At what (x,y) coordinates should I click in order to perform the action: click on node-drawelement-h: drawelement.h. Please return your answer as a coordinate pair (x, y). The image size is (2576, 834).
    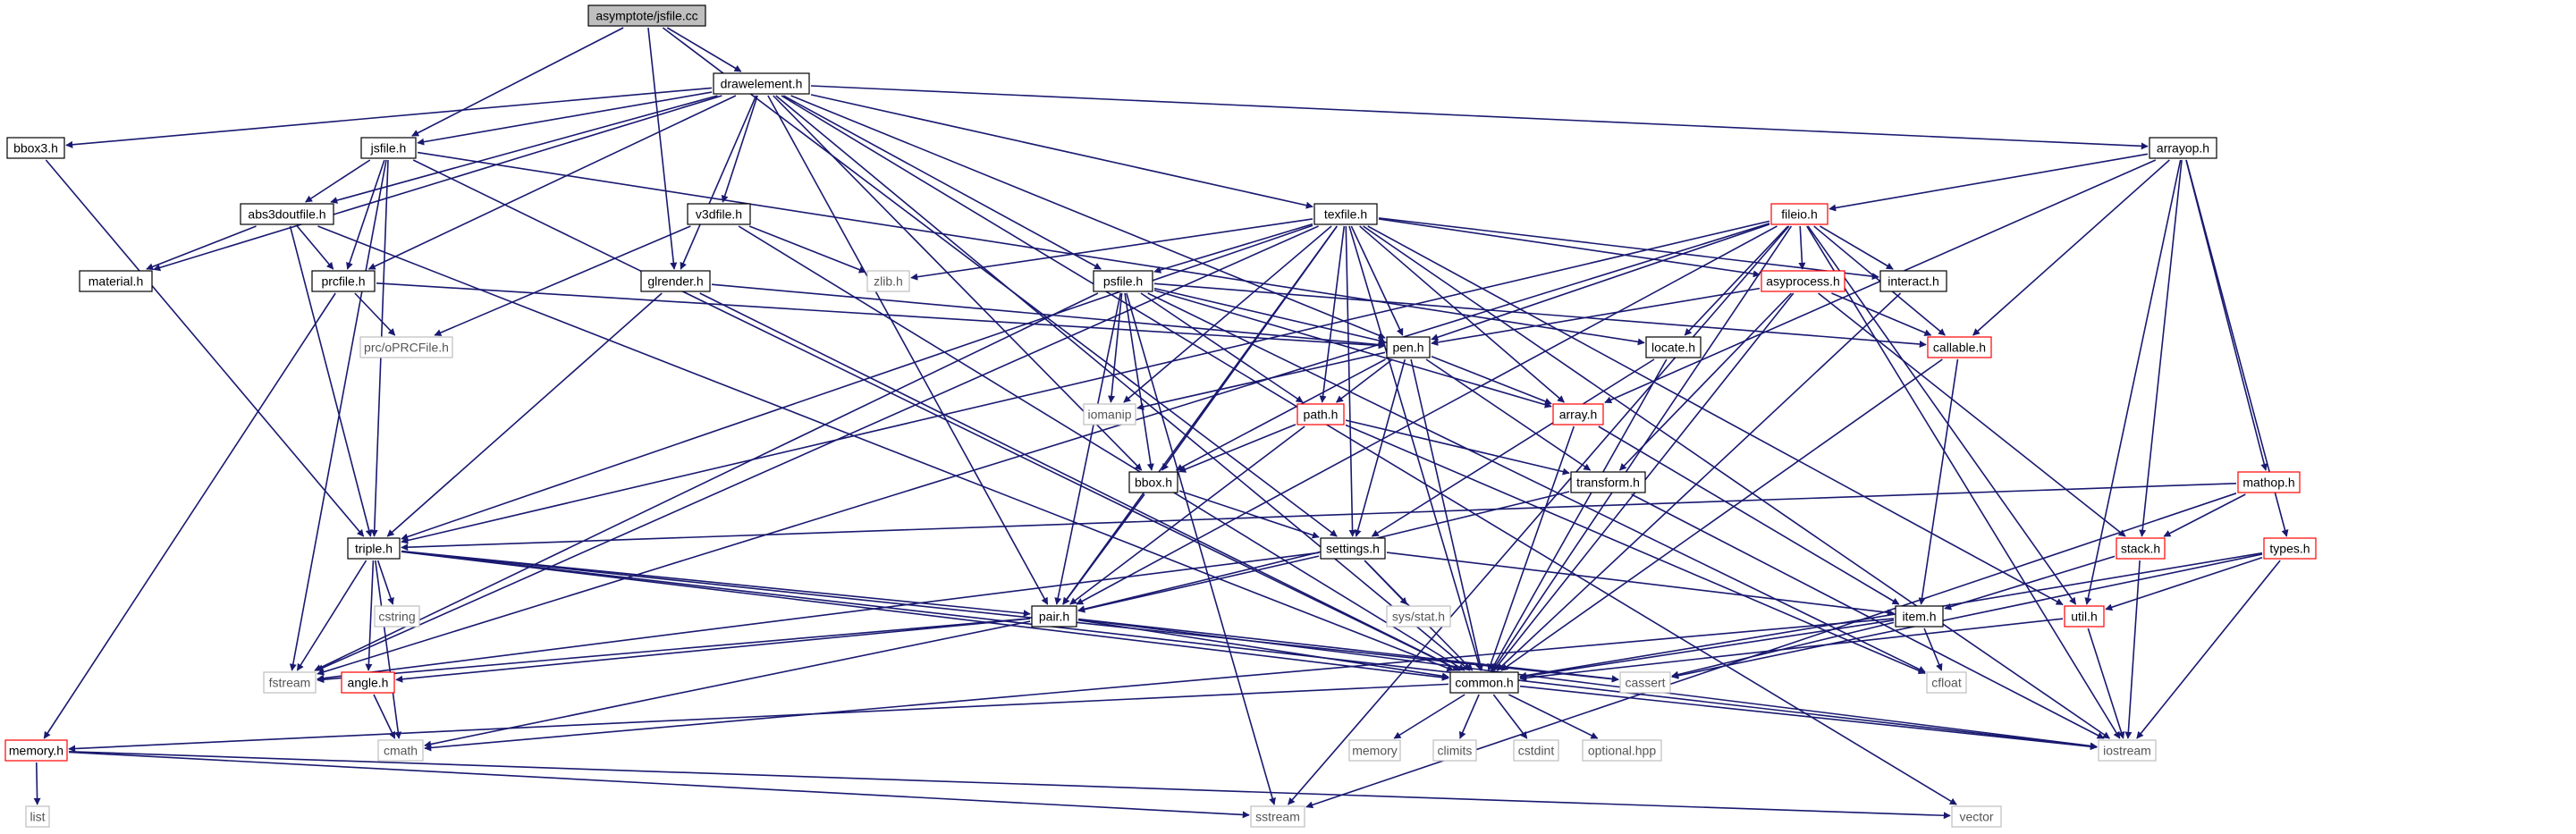
    Looking at the image, I should click on (761, 83).